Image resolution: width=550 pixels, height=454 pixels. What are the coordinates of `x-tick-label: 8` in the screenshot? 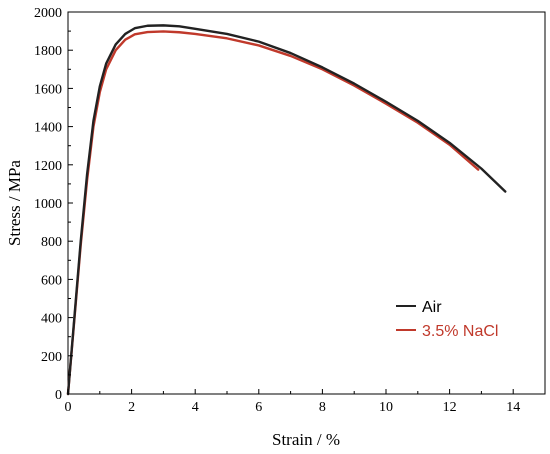 It's located at (322, 407).